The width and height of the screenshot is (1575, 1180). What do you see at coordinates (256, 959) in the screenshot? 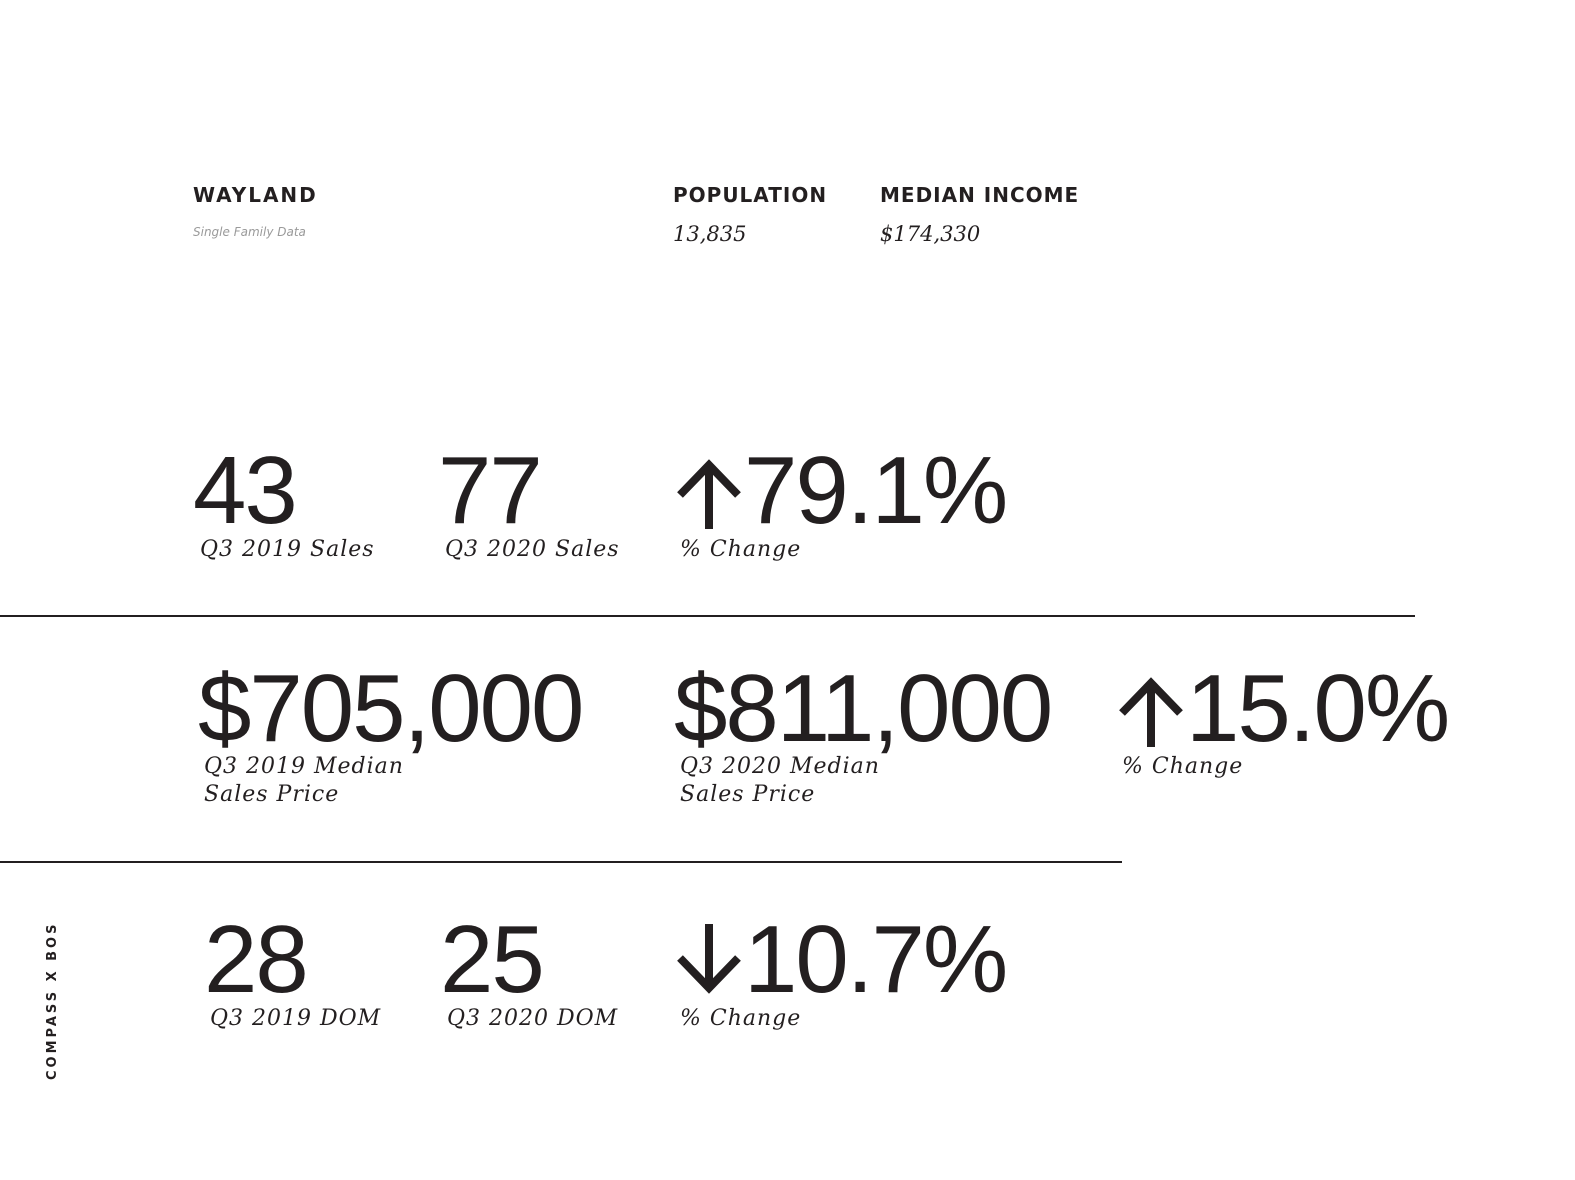
I see `q3-2019-dom-value: 28` at bounding box center [256, 959].